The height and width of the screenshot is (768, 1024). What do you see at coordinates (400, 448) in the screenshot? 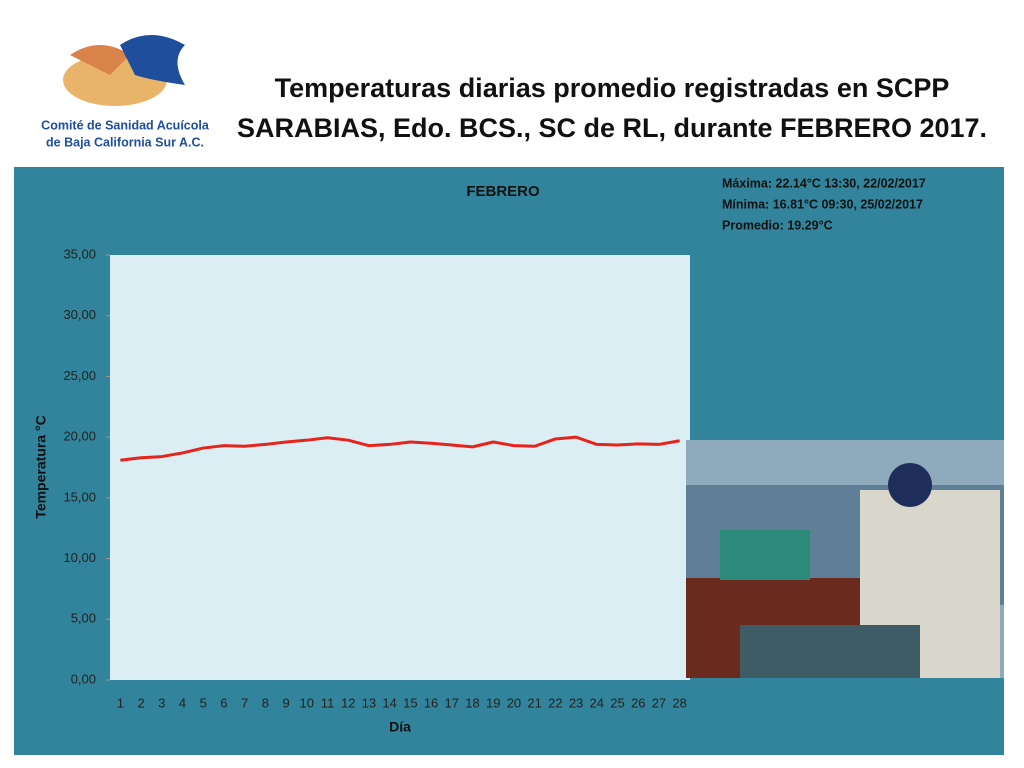
I see `line-series` at bounding box center [400, 448].